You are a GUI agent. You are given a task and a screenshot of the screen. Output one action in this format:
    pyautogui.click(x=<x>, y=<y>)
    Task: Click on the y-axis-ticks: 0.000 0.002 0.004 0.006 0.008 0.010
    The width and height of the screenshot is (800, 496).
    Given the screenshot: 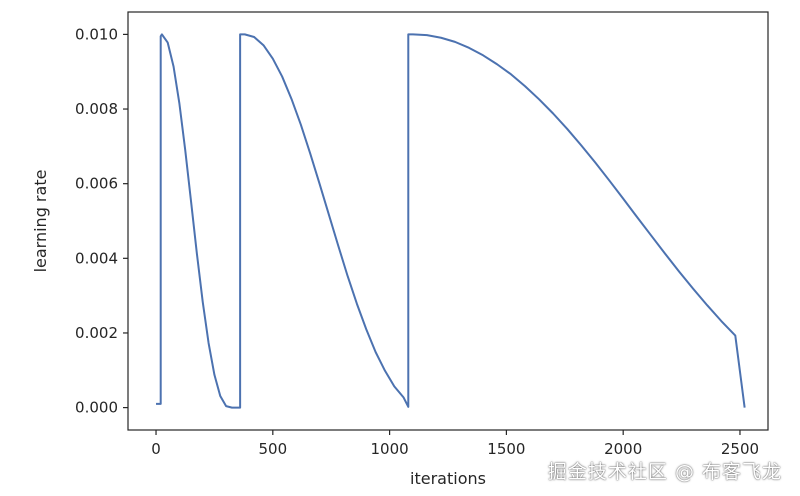 What is the action you would take?
    pyautogui.click(x=101, y=221)
    